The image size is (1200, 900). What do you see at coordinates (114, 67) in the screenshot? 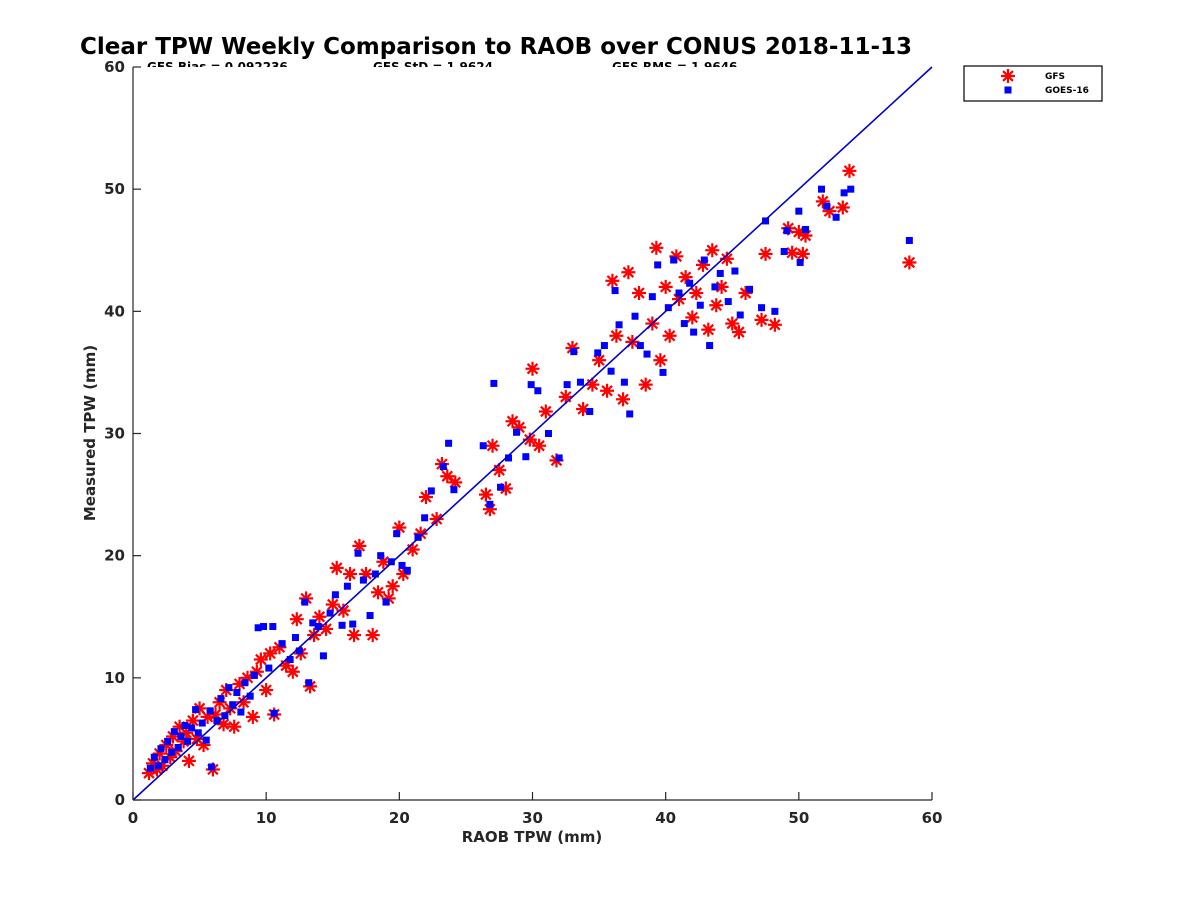
I see `y-tick-label: 60` at bounding box center [114, 67].